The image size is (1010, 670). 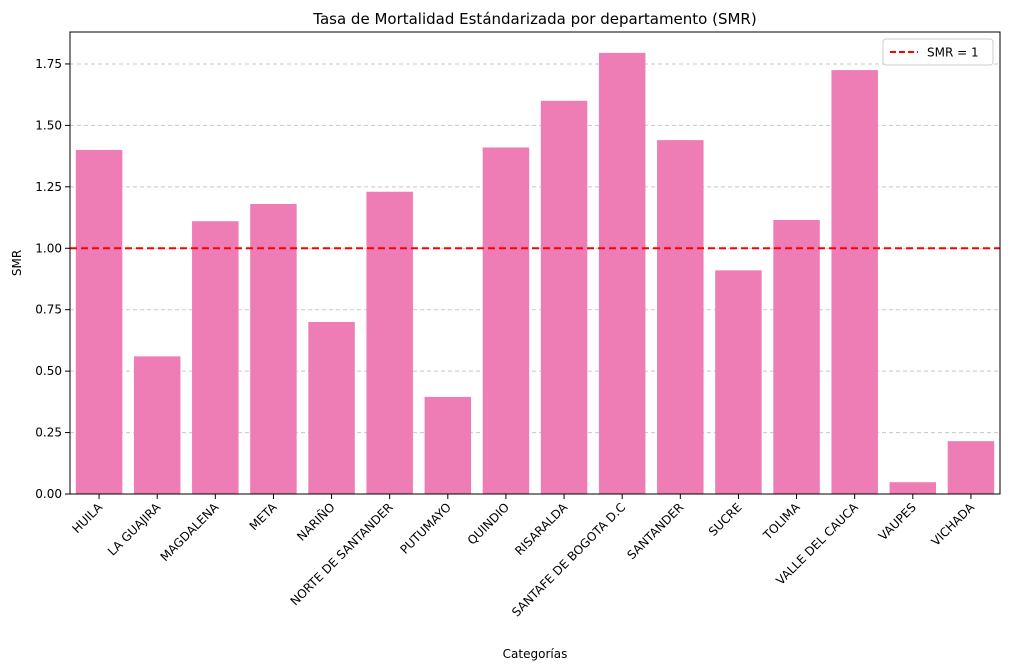 I want to click on legend-box, so click(x=938, y=52).